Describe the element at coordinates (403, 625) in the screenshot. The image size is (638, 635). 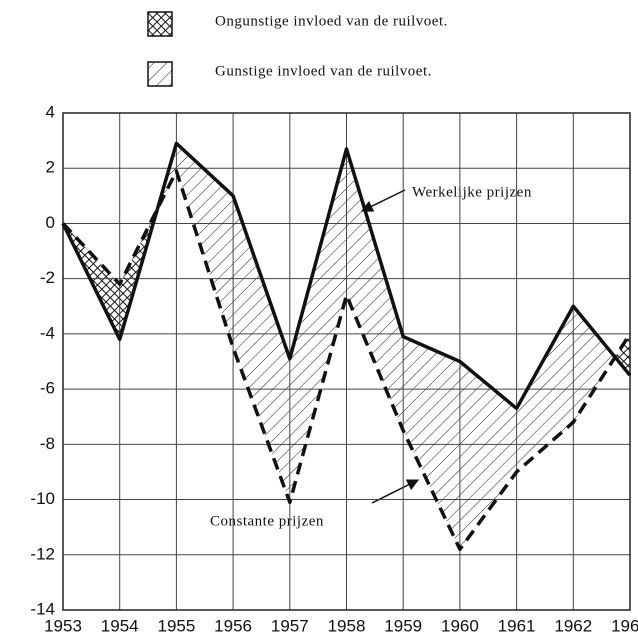
I see `x-tick-label: 1959` at that location.